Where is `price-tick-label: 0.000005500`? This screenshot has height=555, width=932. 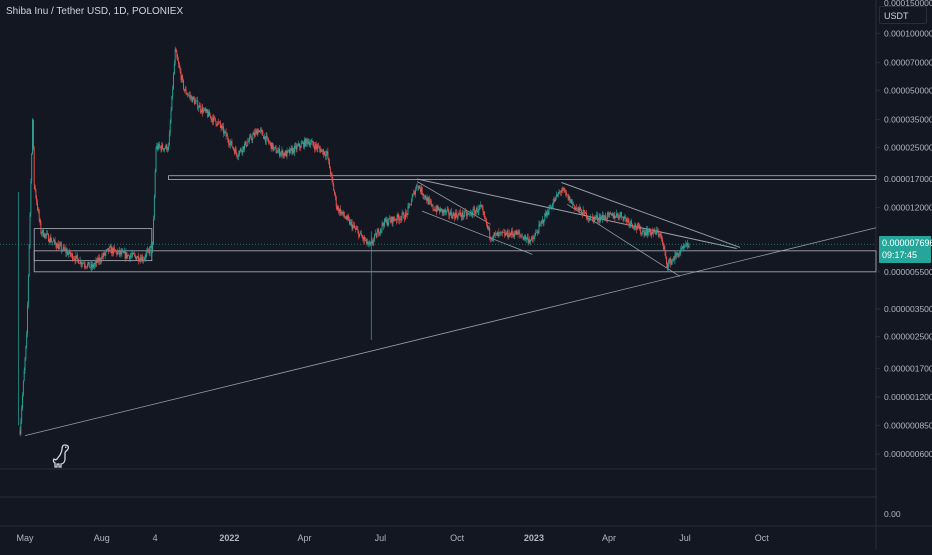
price-tick-label: 0.000005500 is located at coordinates (908, 272).